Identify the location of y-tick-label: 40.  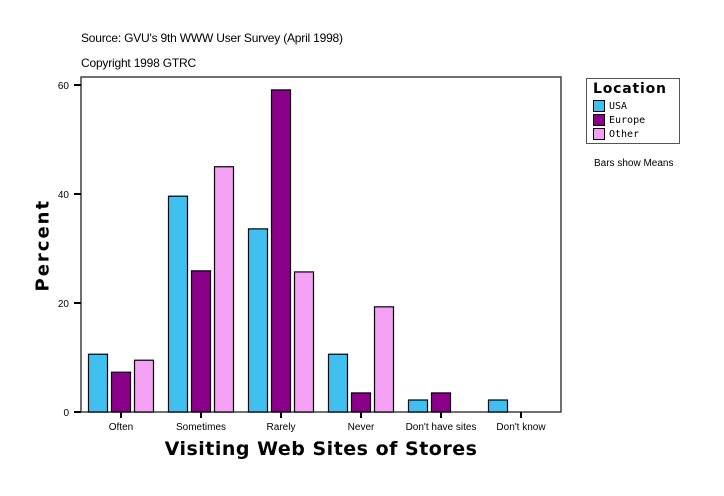
(64, 195).